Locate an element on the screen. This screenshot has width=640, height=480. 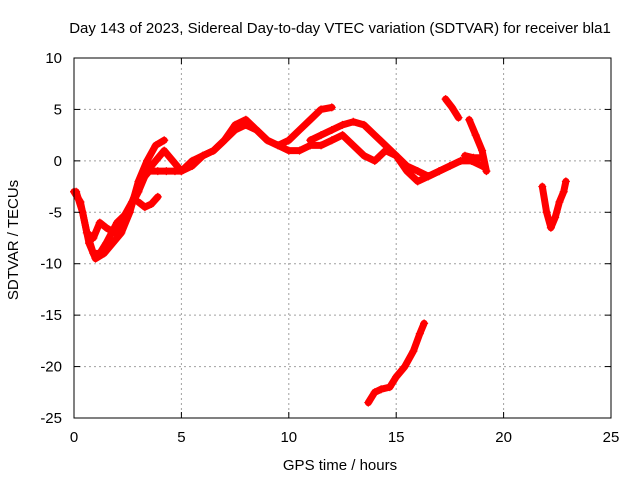
y-tick-label: -15 is located at coordinates (51, 315).